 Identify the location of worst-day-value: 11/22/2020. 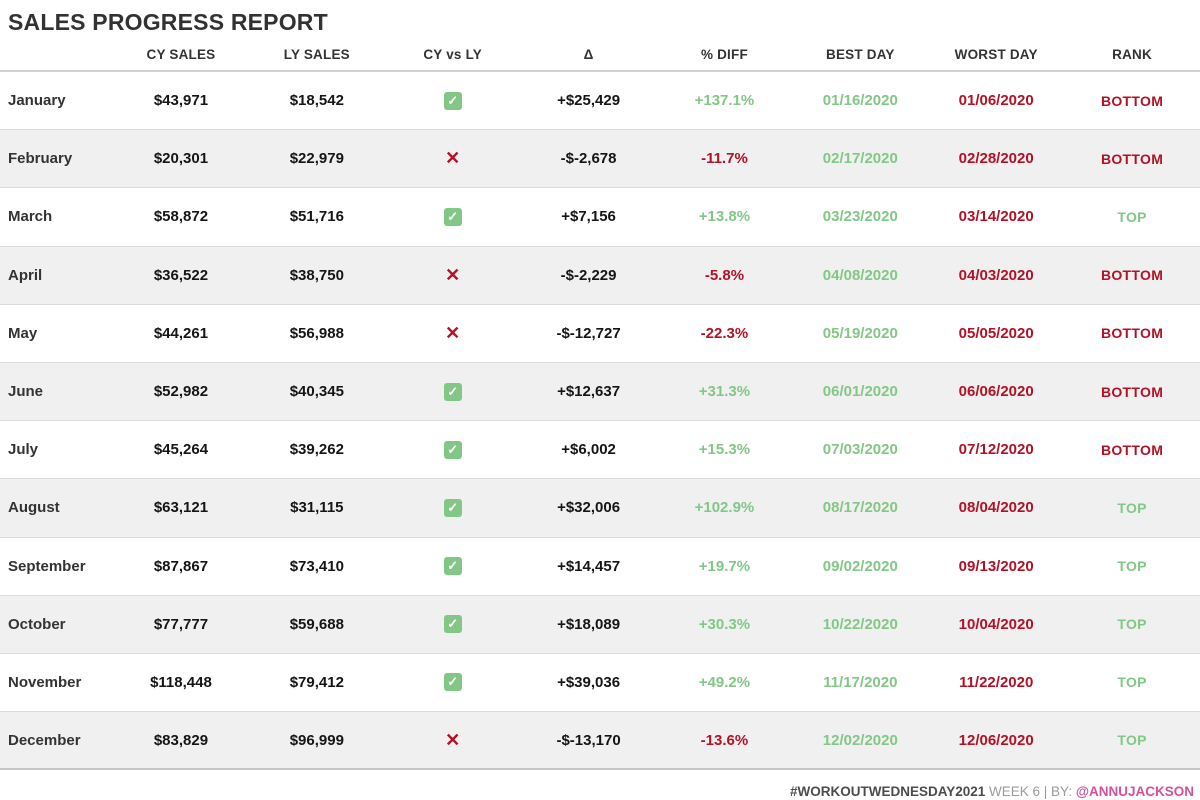
(996, 682).